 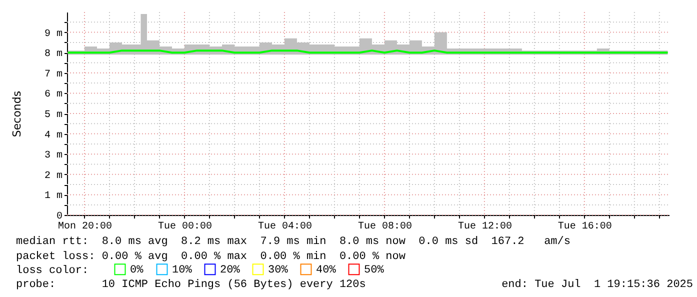 I want to click on y-tick-label: 2 m, so click(x=53, y=176).